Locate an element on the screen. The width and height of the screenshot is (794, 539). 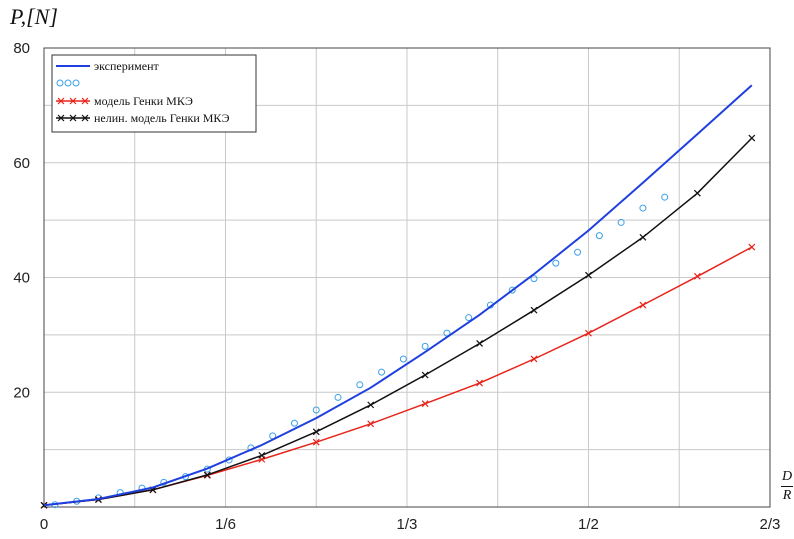
y-tick-label: 80 is located at coordinates (21, 48).